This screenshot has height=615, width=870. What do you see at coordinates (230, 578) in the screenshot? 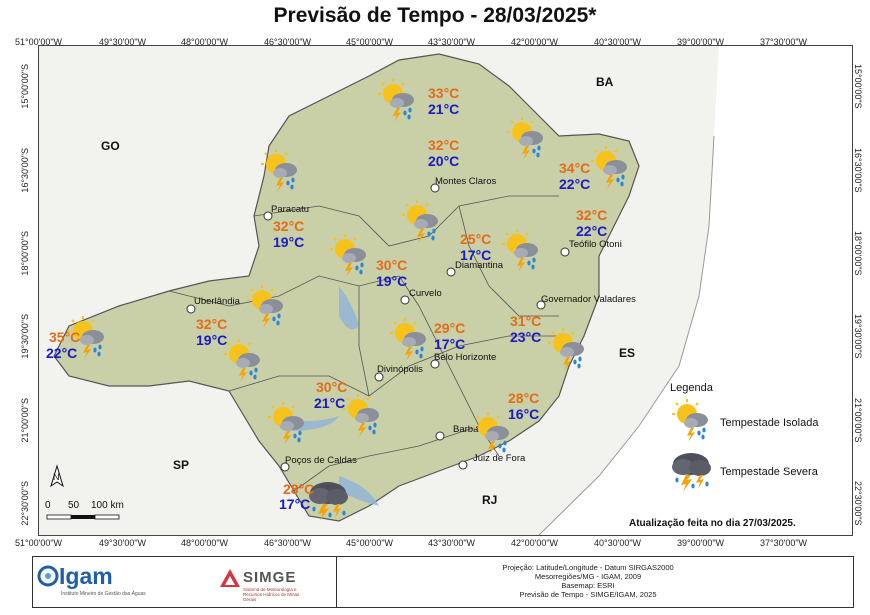
I see `simge-logo-icon` at bounding box center [230, 578].